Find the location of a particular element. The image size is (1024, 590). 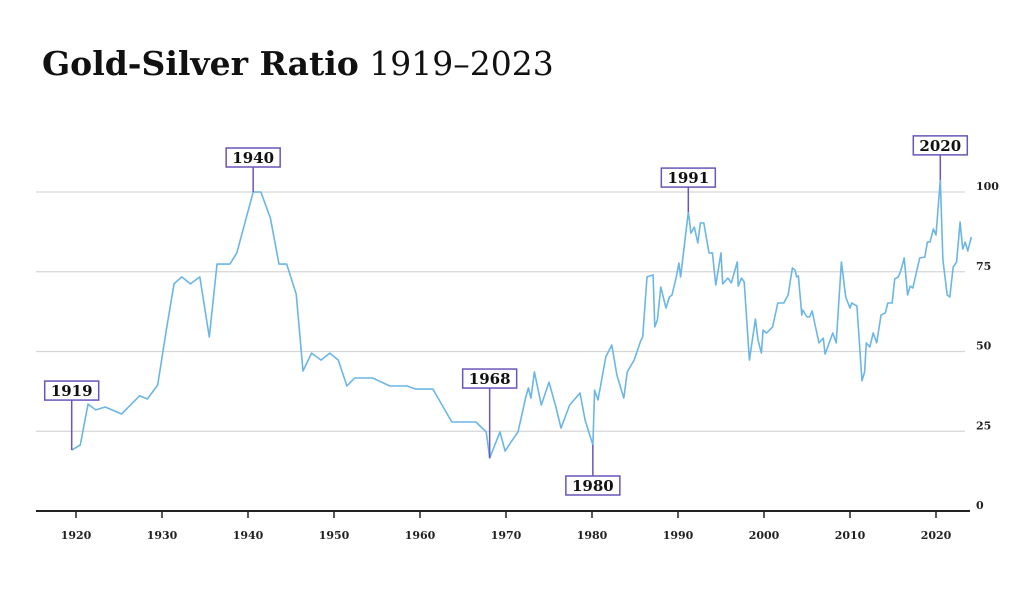

annotation-label: 1919 is located at coordinates (72, 391).